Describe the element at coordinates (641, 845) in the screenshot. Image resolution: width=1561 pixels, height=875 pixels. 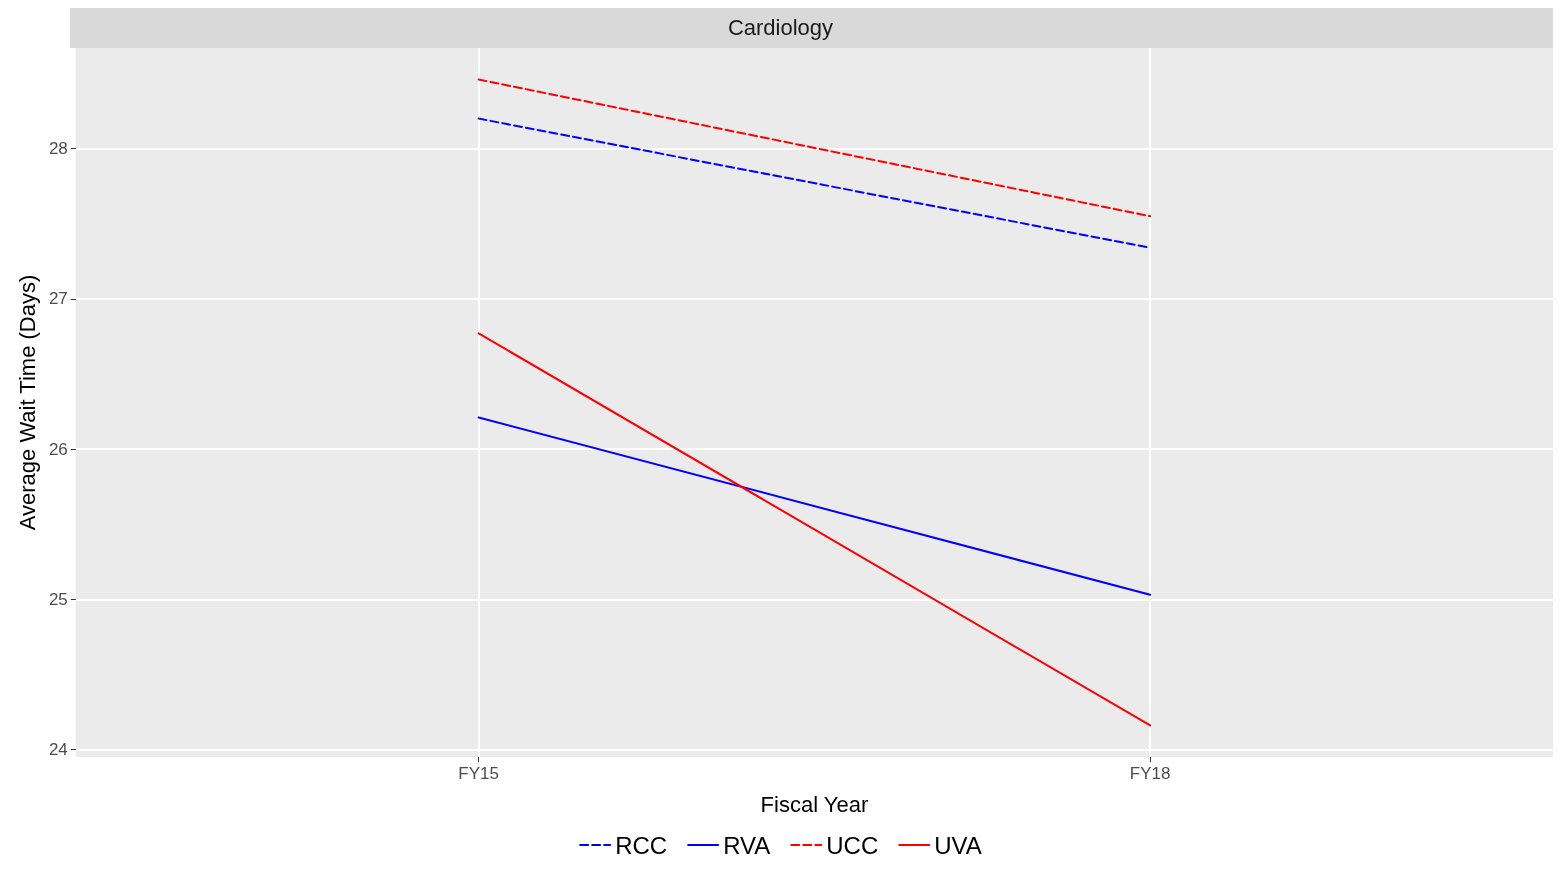
I see `legend-label: RCC` at that location.